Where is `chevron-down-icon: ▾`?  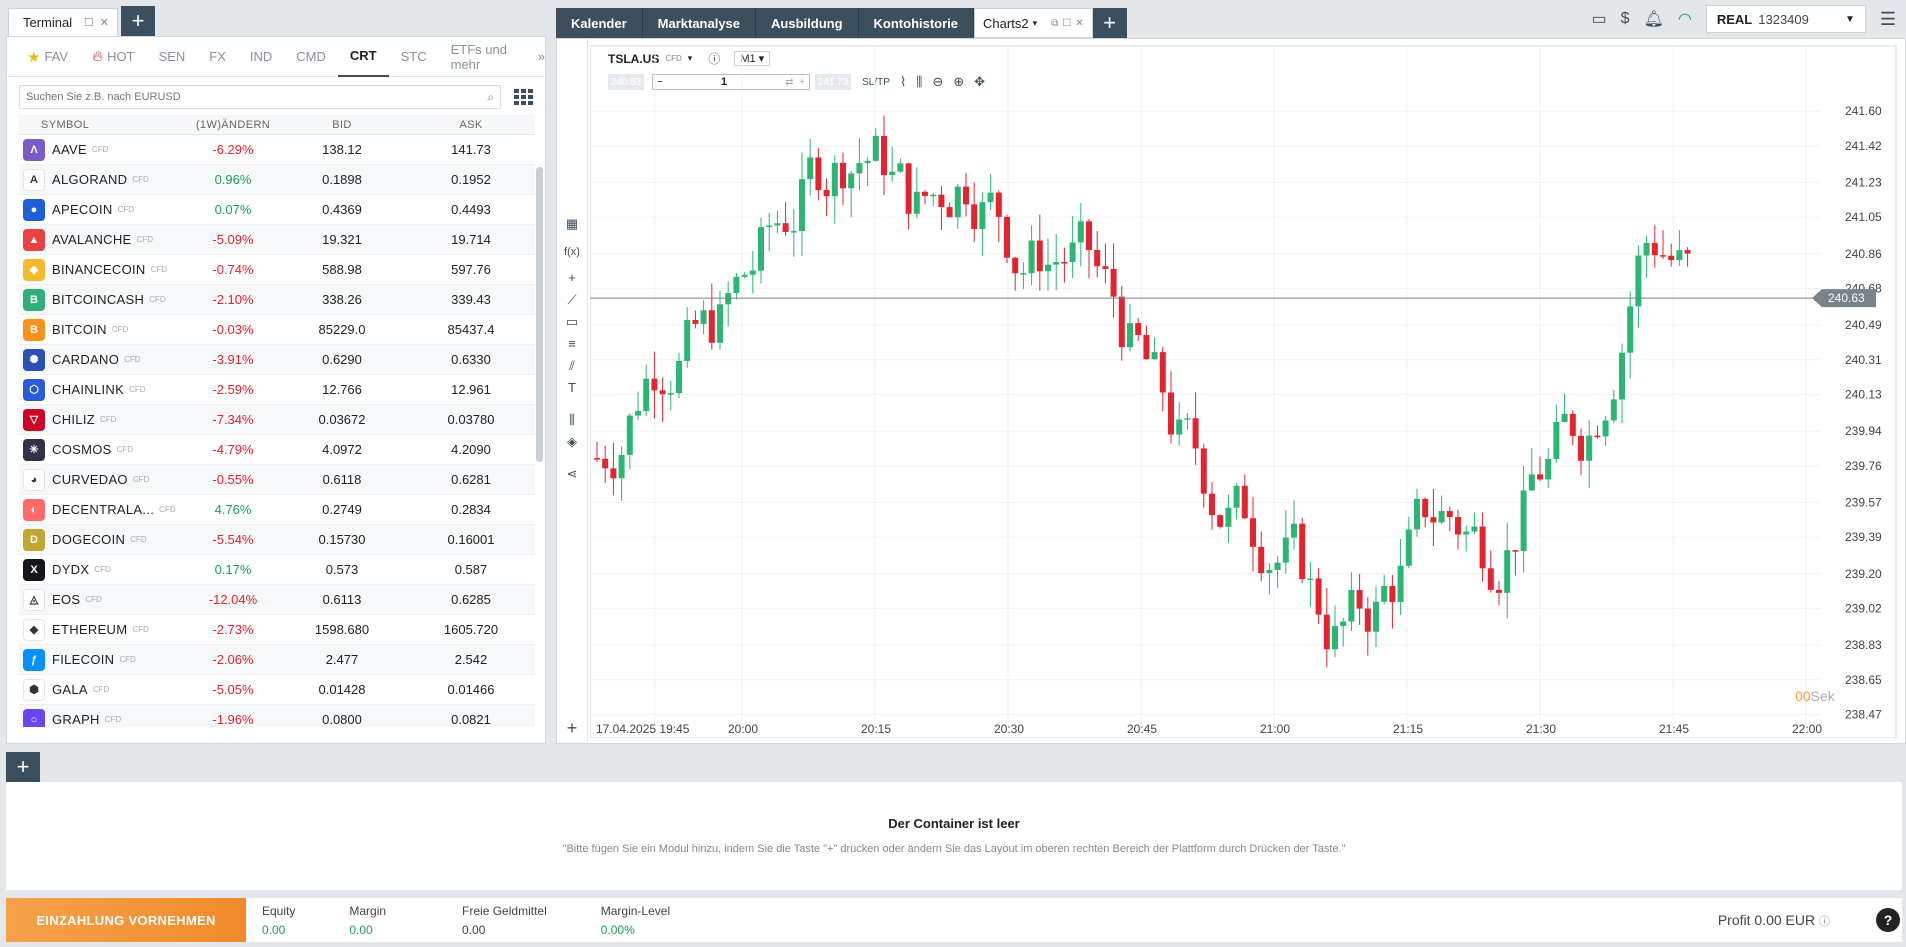
chevron-down-icon: ▾ is located at coordinates (690, 58).